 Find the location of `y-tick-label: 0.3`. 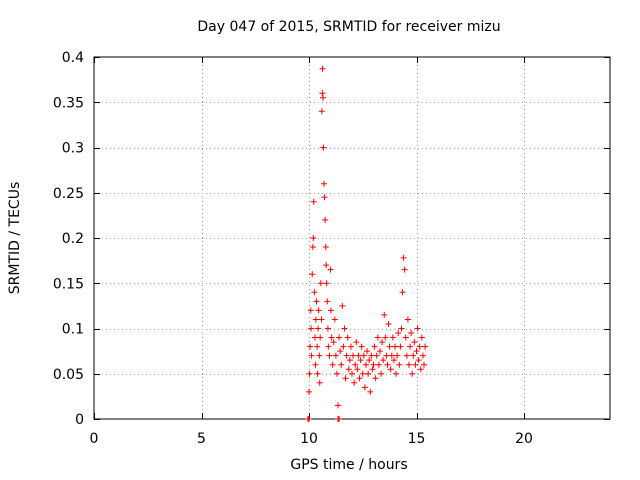

y-tick-label: 0.3 is located at coordinates (73, 149).